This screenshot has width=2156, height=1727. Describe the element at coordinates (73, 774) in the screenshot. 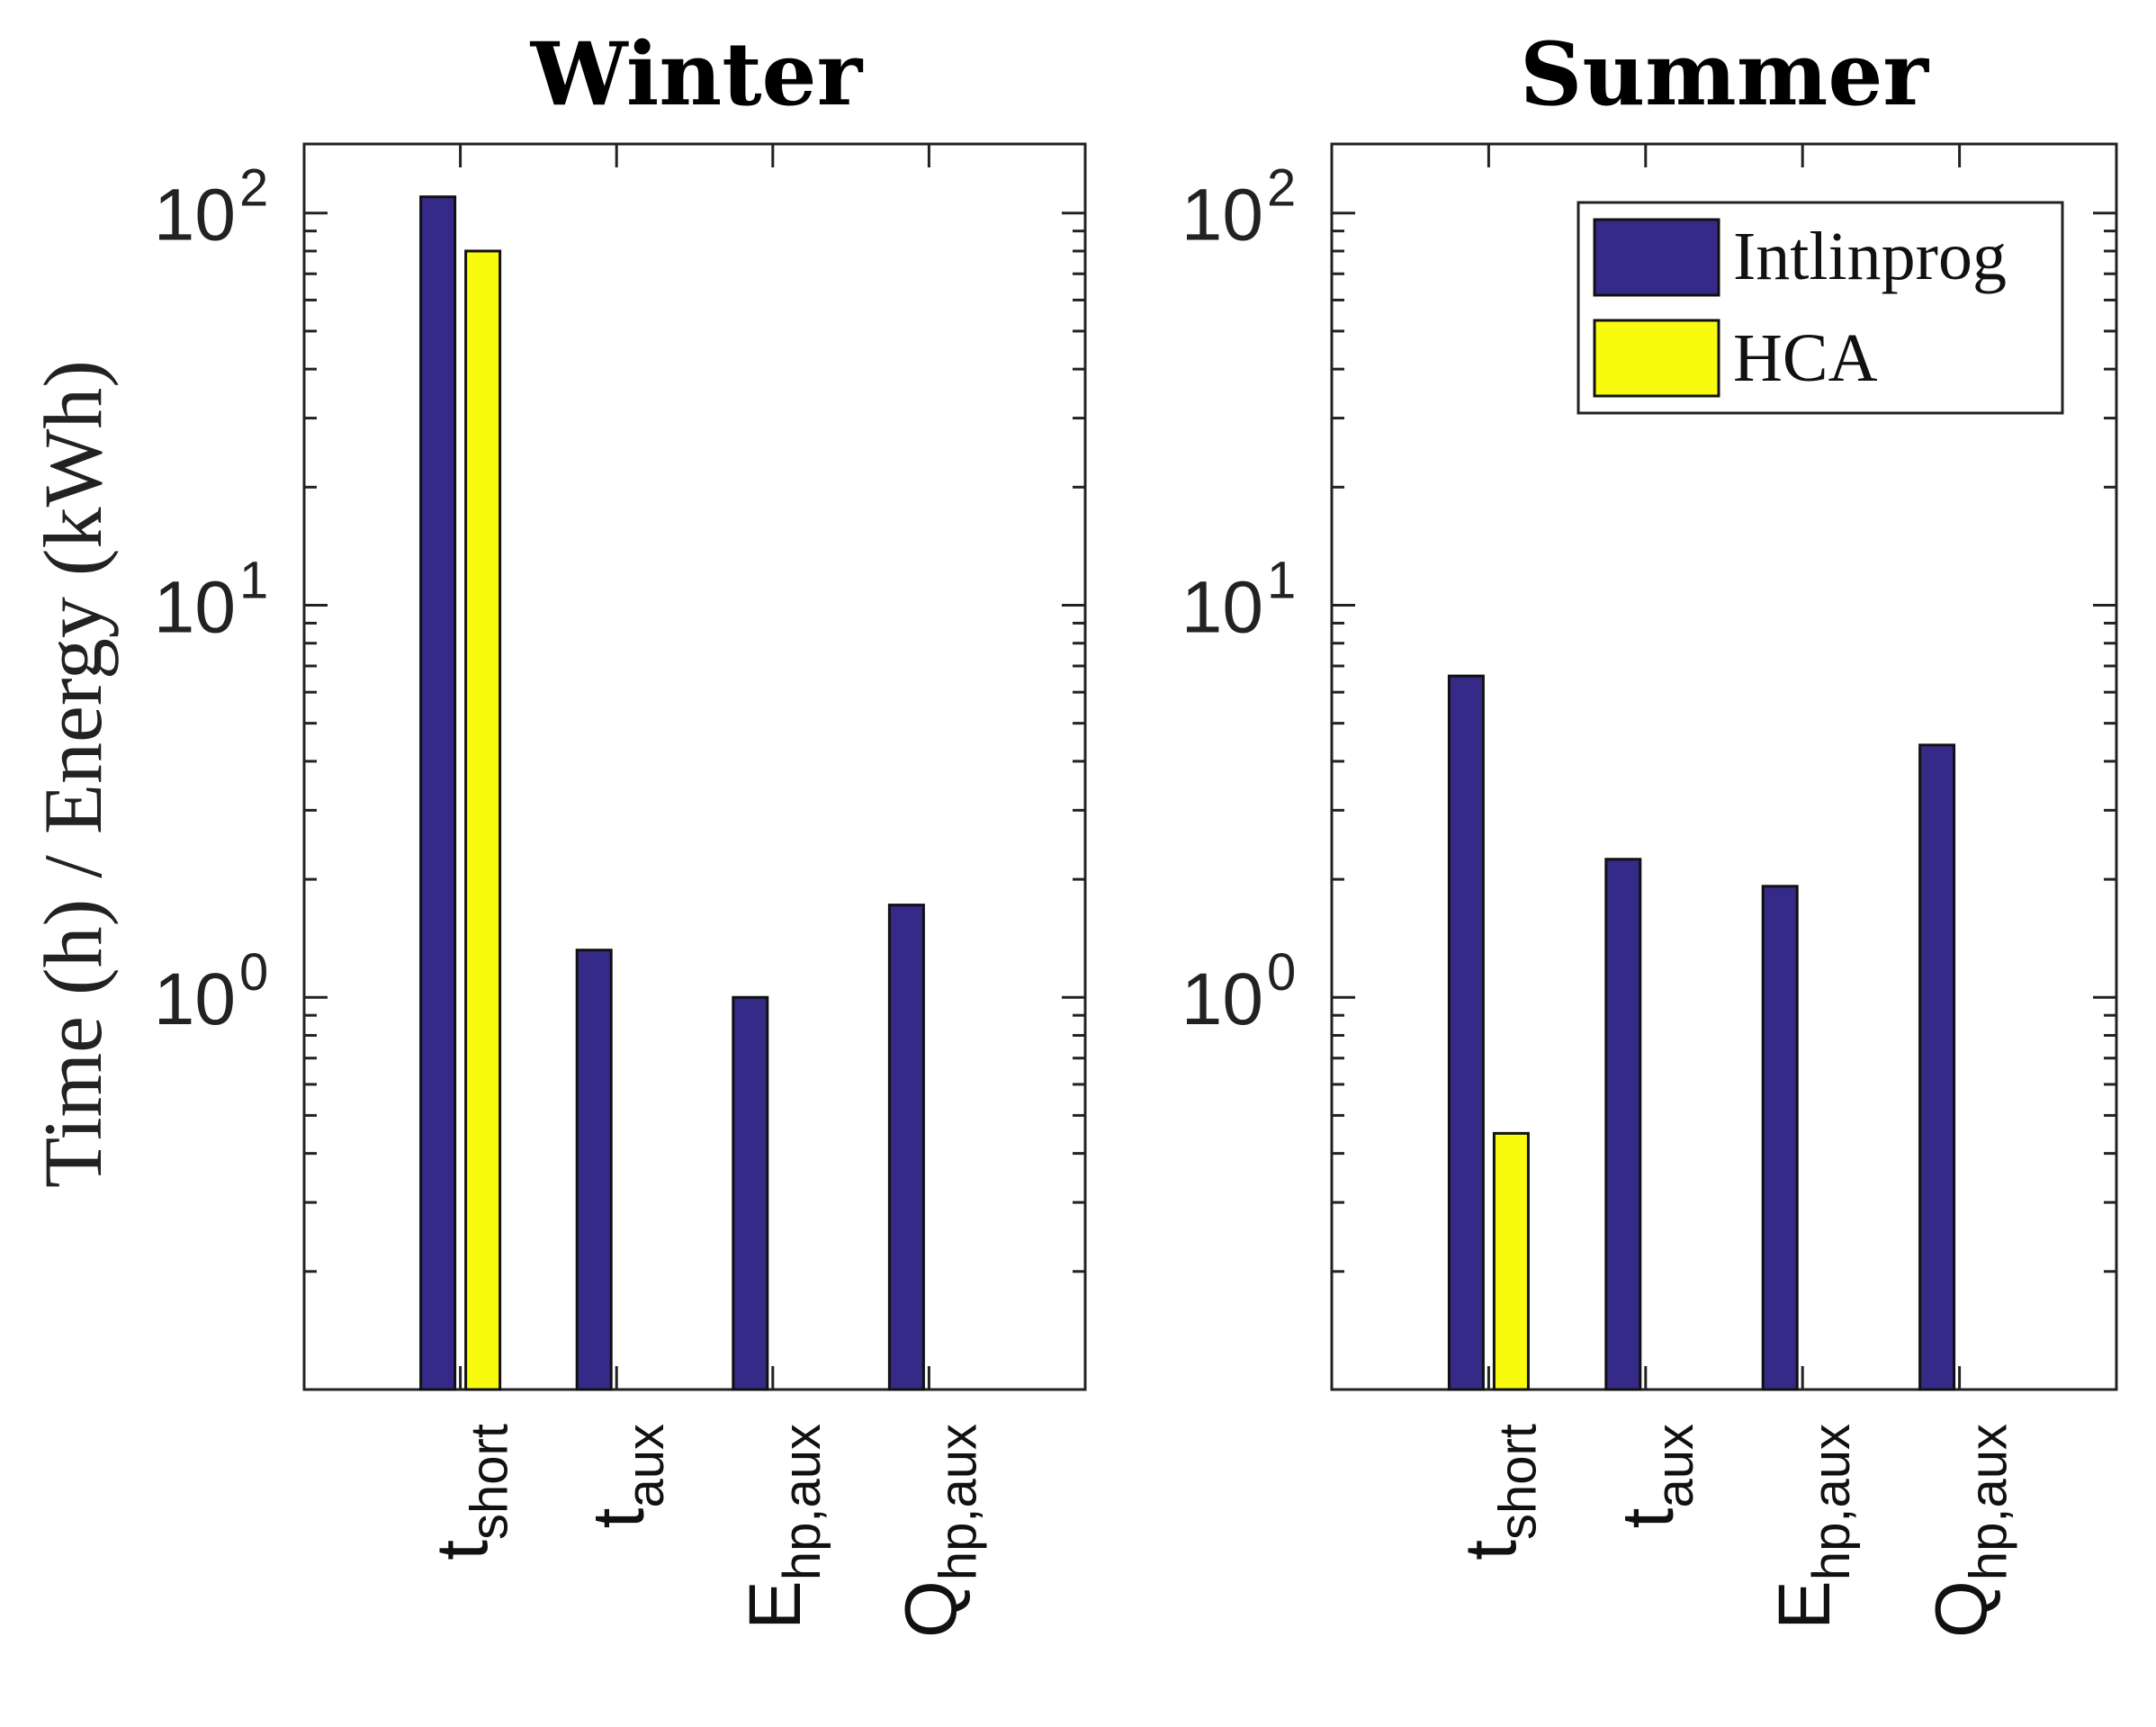

I see `y-axis-label: Time (h) / Energy (kWh)` at that location.